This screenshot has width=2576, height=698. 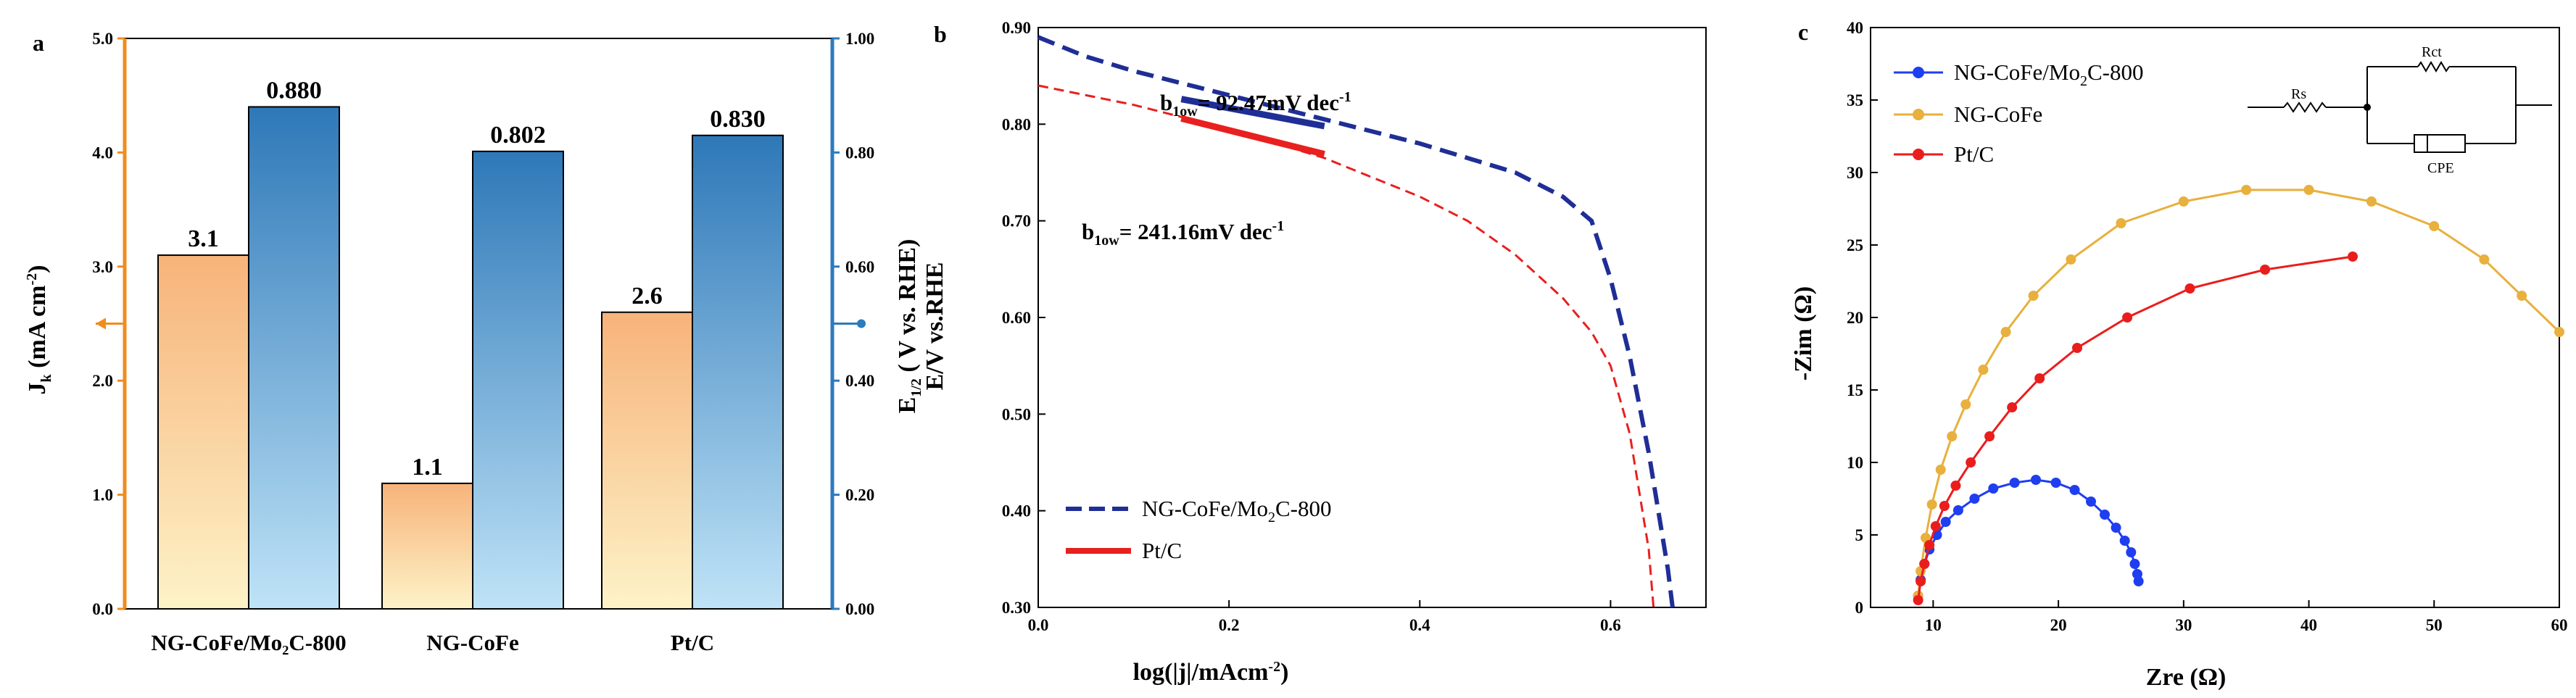 What do you see at coordinates (427, 467) in the screenshot?
I see `data-label-jk: 1.1` at bounding box center [427, 467].